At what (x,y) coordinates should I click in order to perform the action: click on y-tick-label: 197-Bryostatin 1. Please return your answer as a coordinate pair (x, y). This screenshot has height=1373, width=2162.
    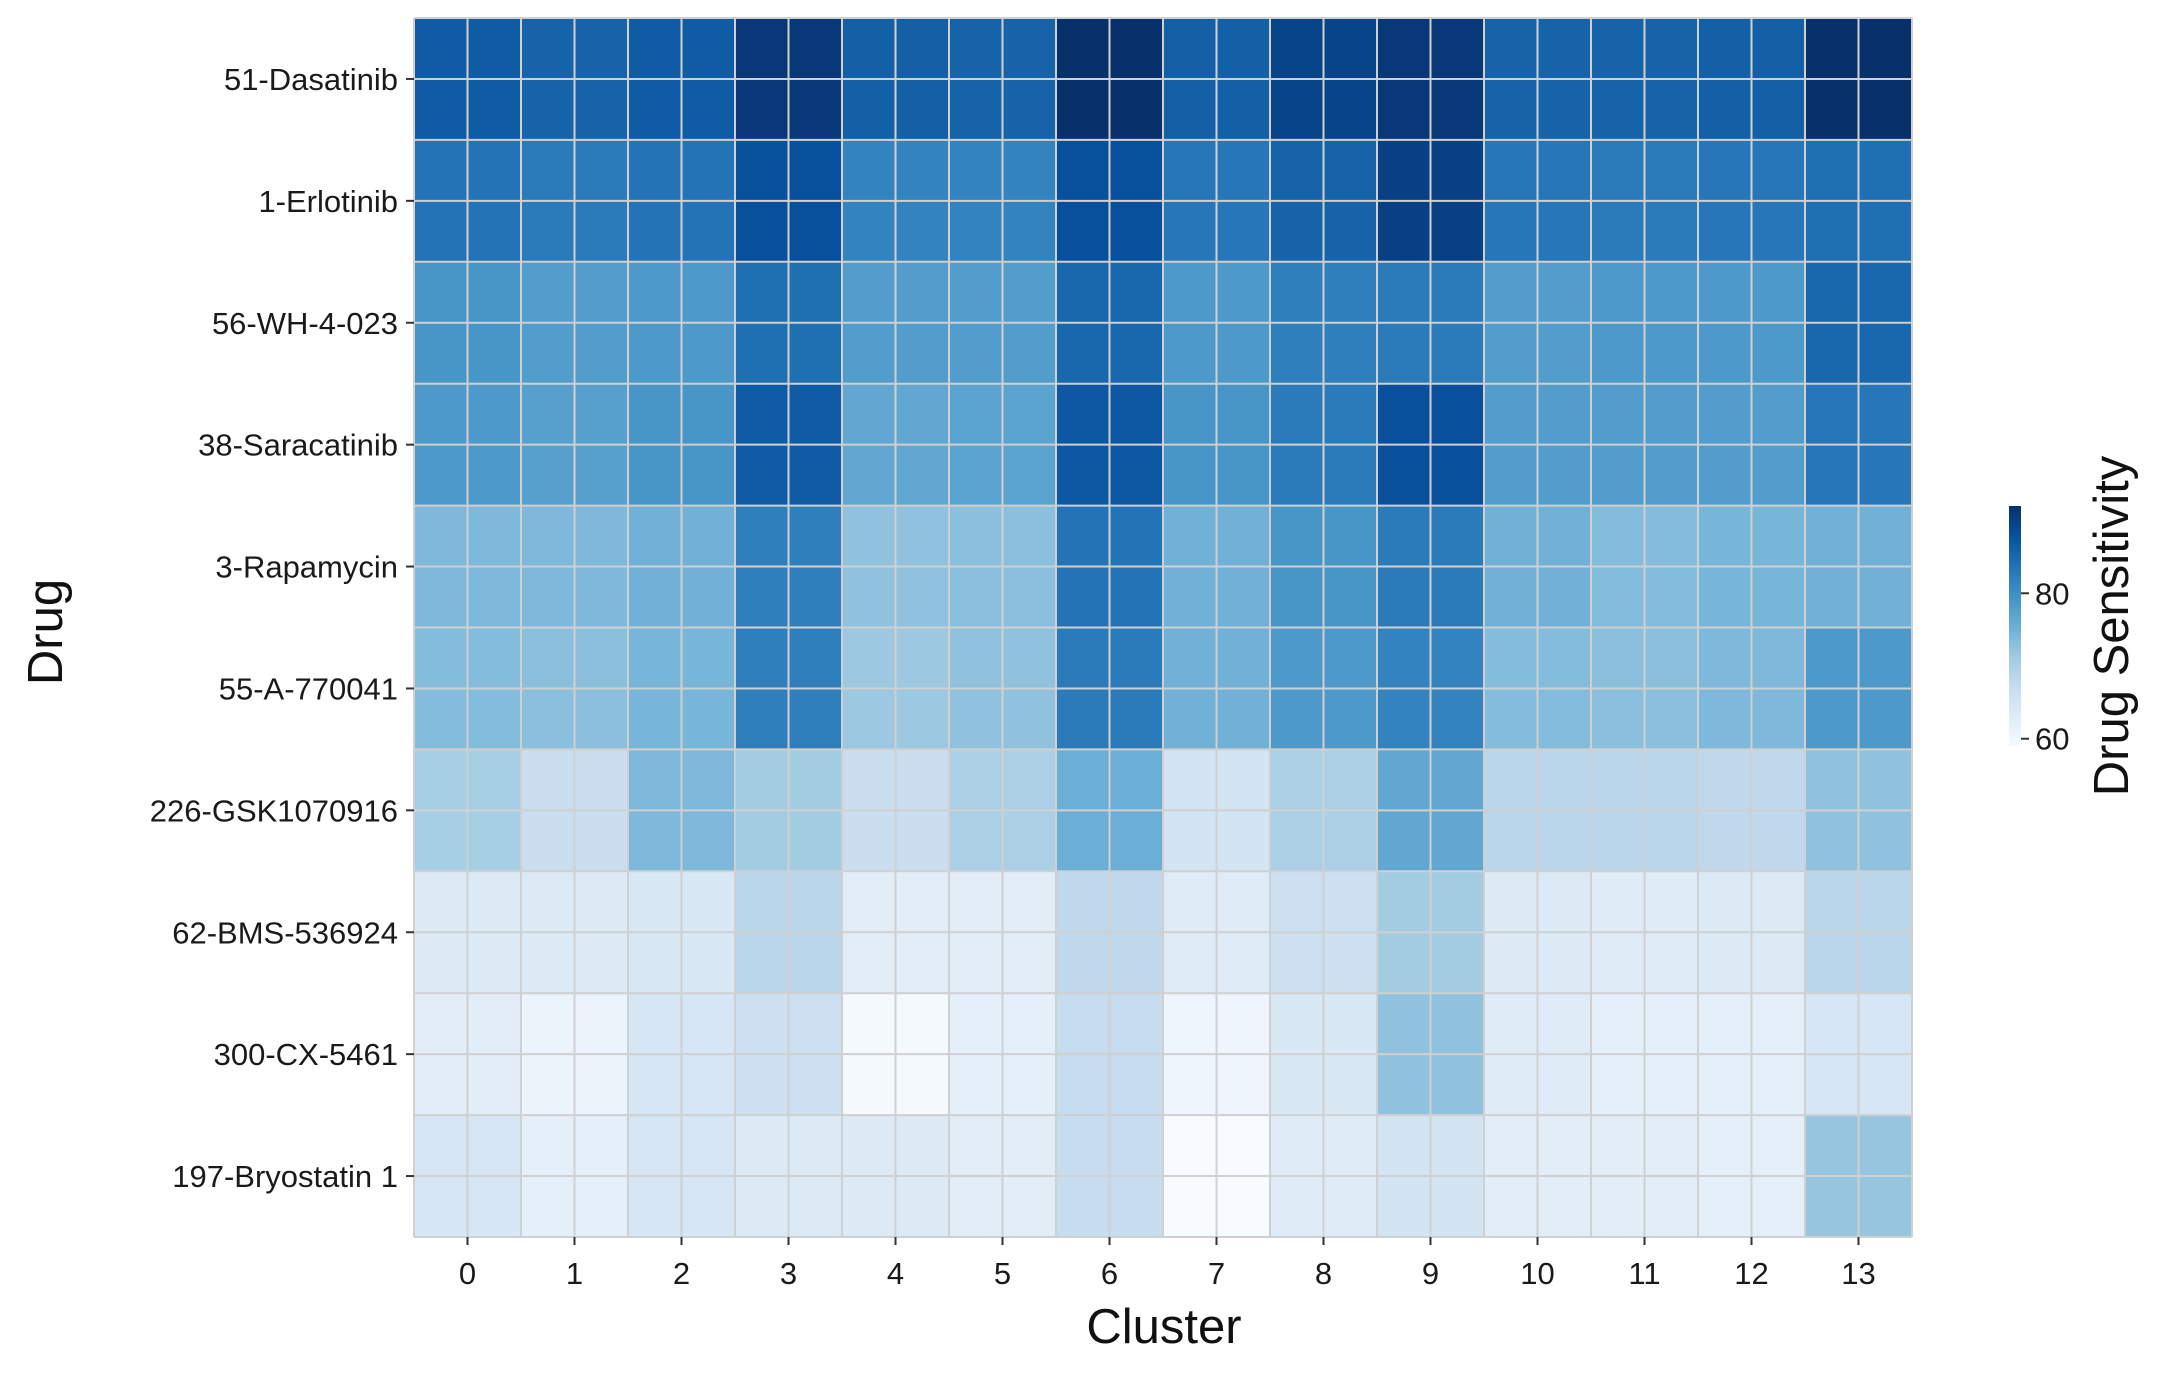
    Looking at the image, I should click on (285, 1176).